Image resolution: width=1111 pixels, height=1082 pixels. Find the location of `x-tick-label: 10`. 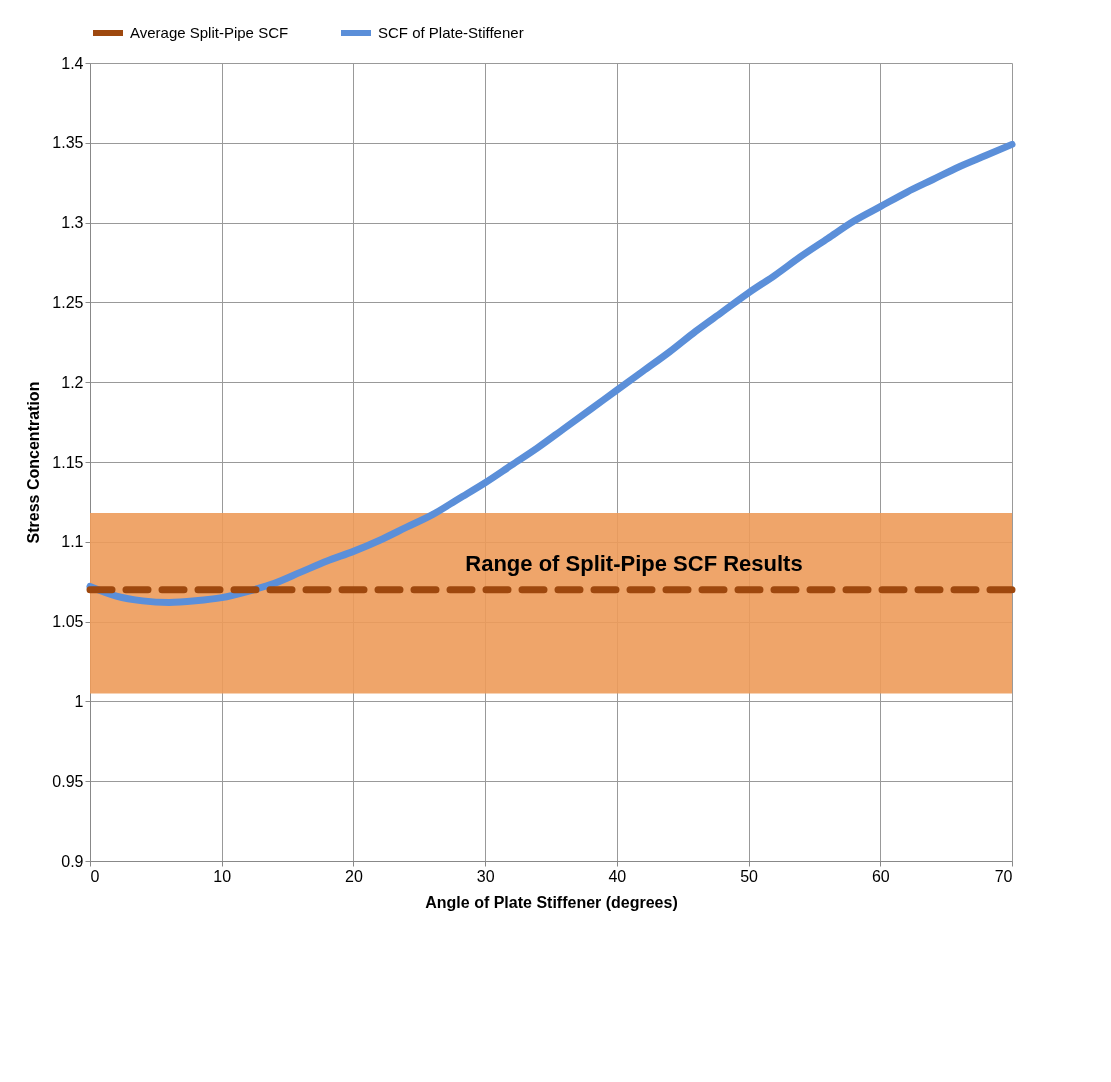

x-tick-label: 10 is located at coordinates (222, 876).